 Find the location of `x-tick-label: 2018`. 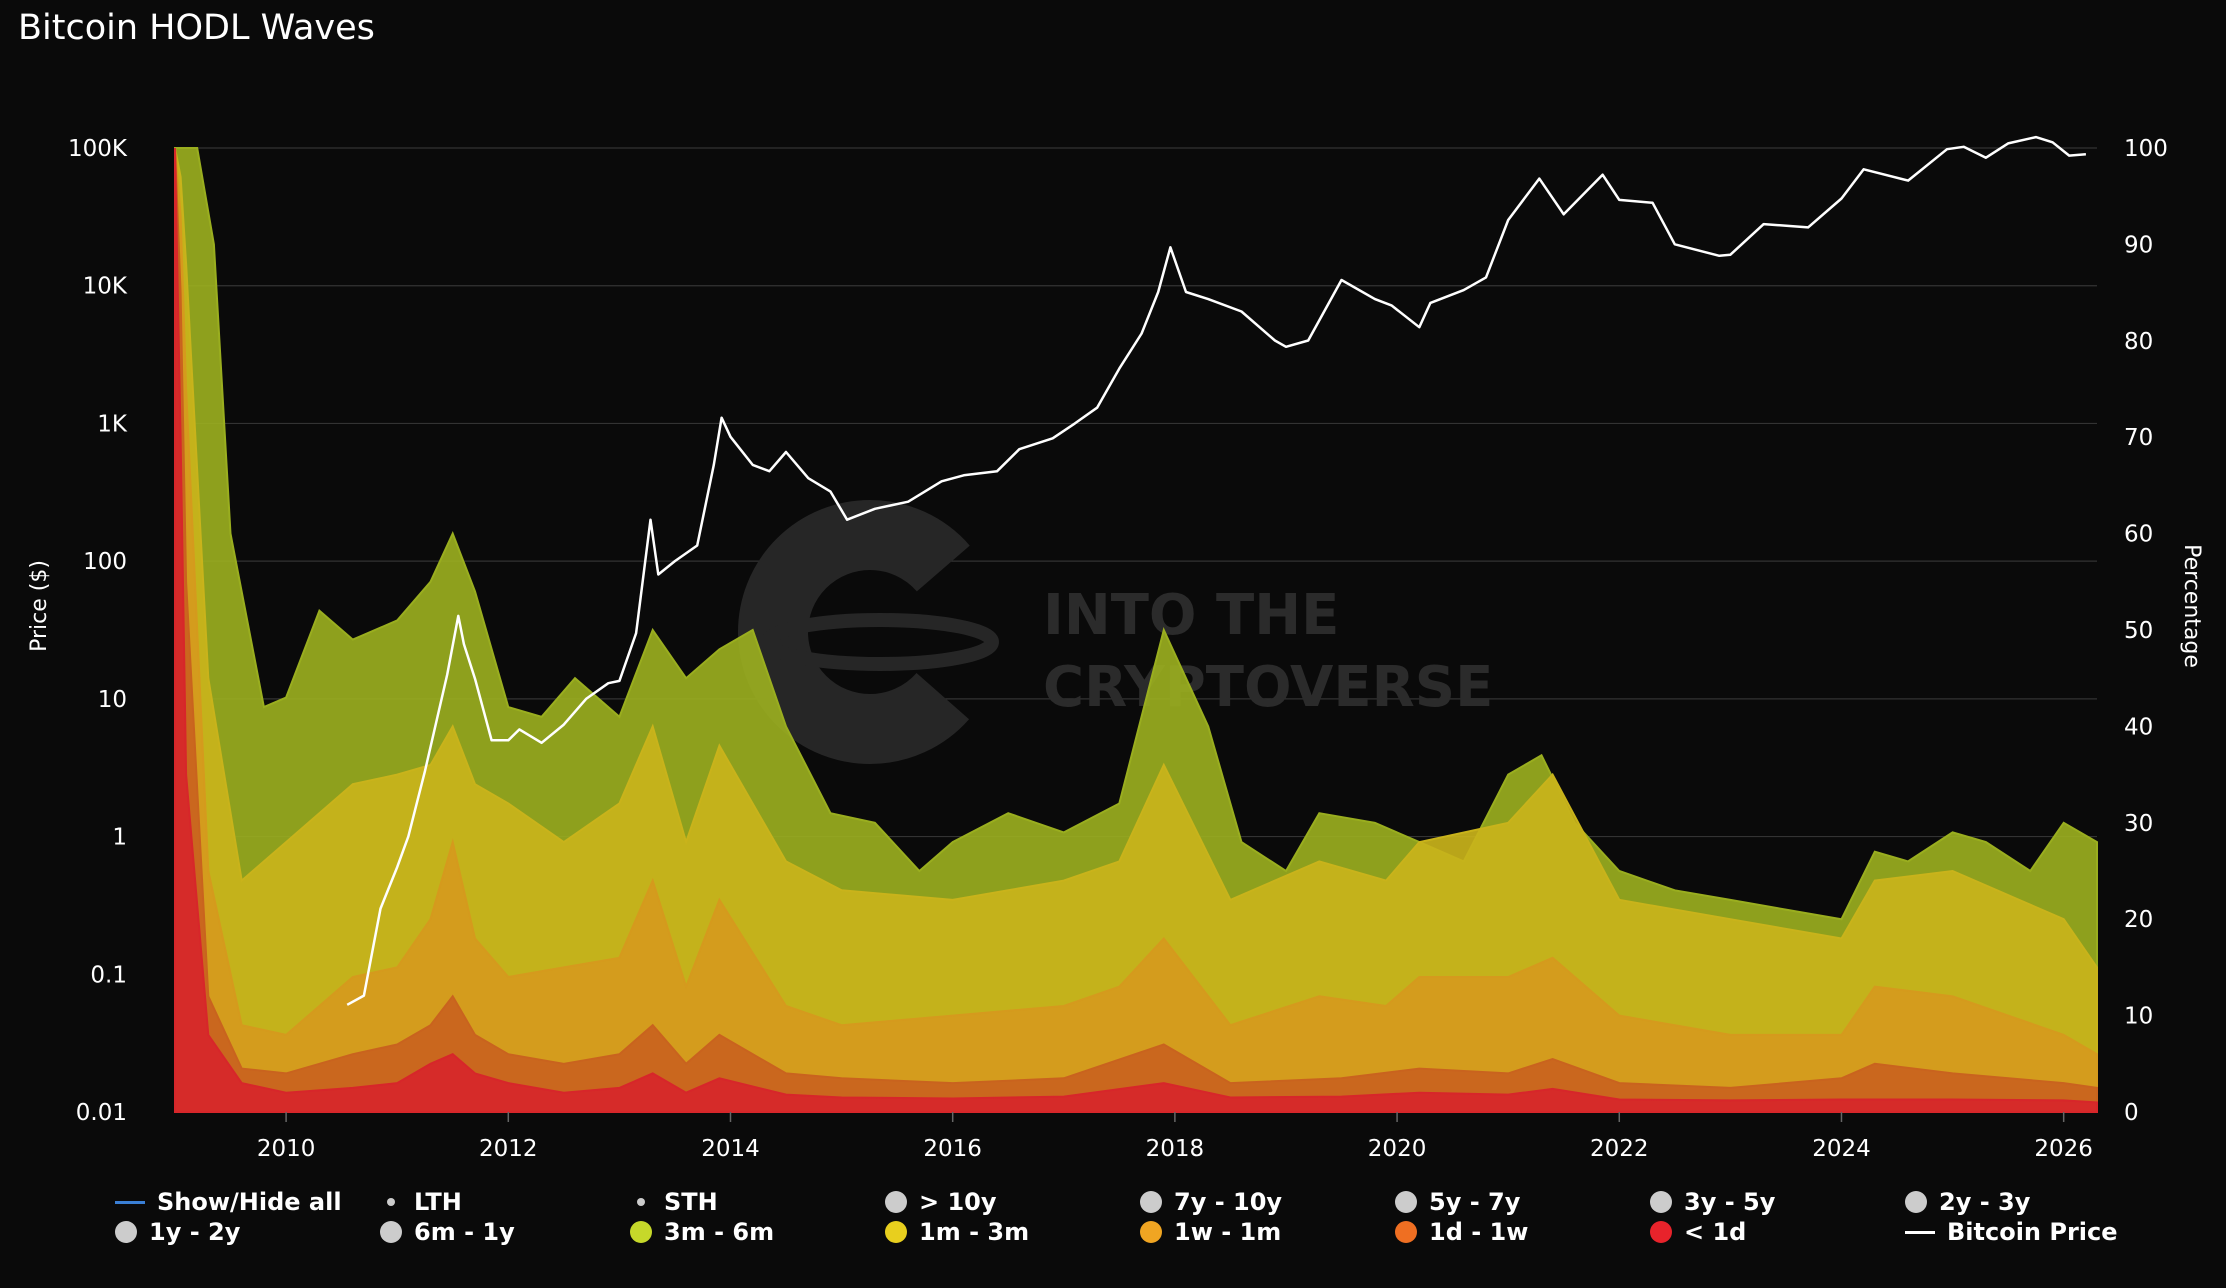

x-tick-label: 2018 is located at coordinates (1175, 1149).